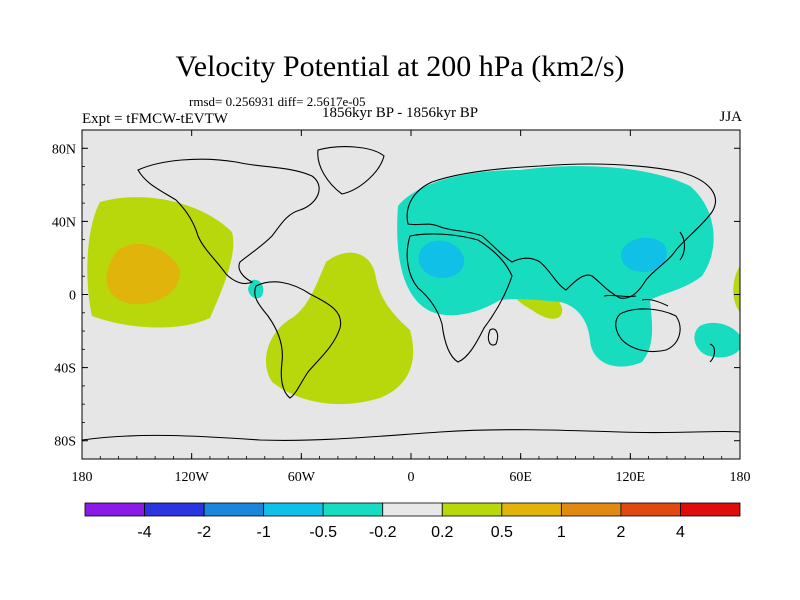 This screenshot has width=800, height=600. Describe the element at coordinates (459, 298) in the screenshot. I see `coast-africa` at that location.